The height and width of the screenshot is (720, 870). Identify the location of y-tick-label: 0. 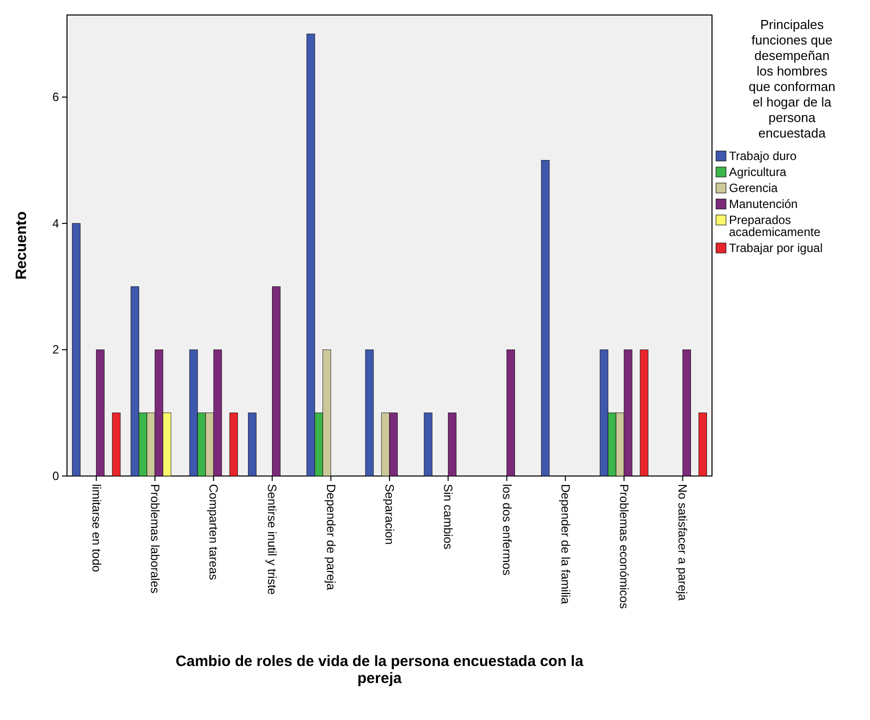
(56, 476).